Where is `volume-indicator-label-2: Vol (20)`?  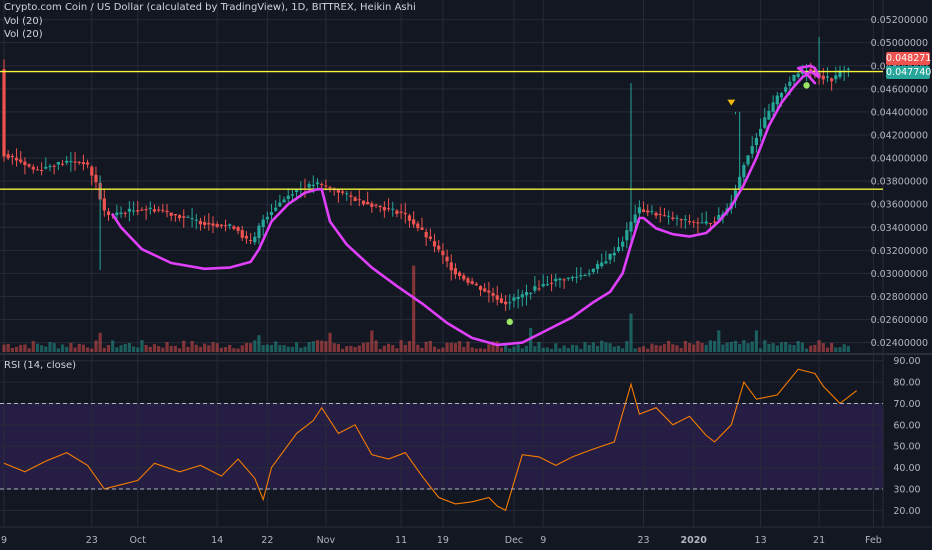 volume-indicator-label-2: Vol (20) is located at coordinates (23, 34).